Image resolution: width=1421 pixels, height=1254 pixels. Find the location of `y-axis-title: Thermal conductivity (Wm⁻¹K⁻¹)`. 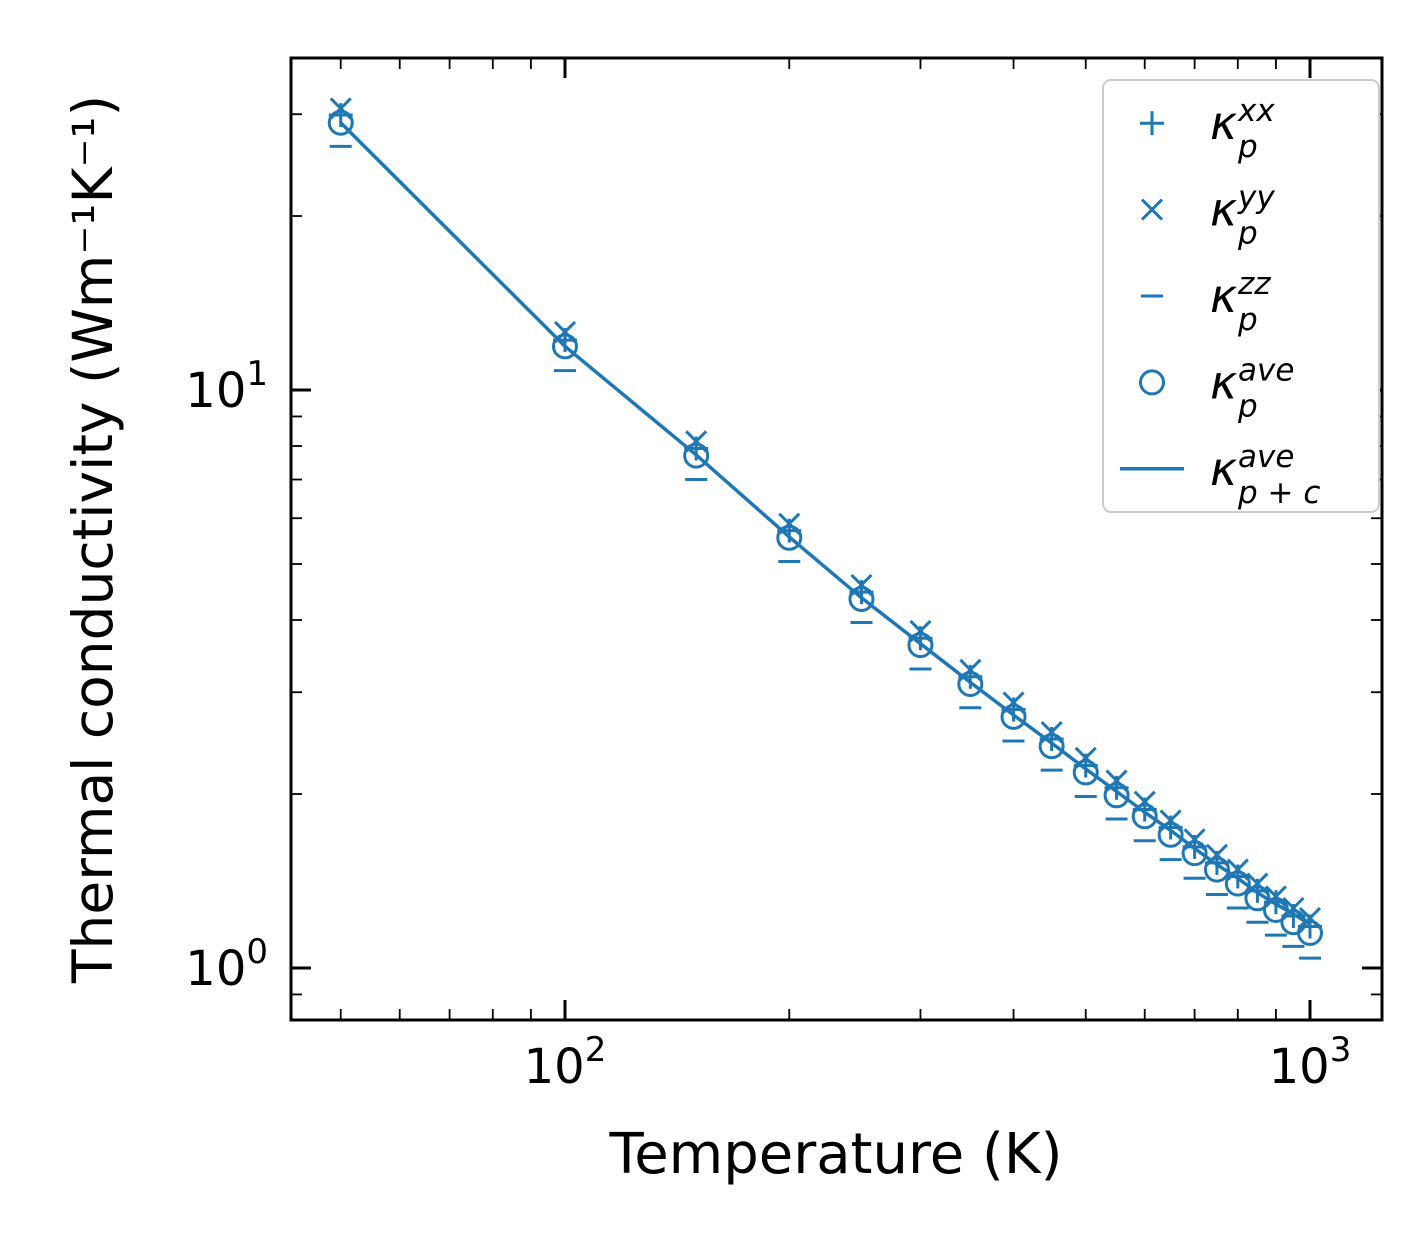

y-axis-title: Thermal conductivity (Wm⁻¹K⁻¹) is located at coordinates (93, 539).